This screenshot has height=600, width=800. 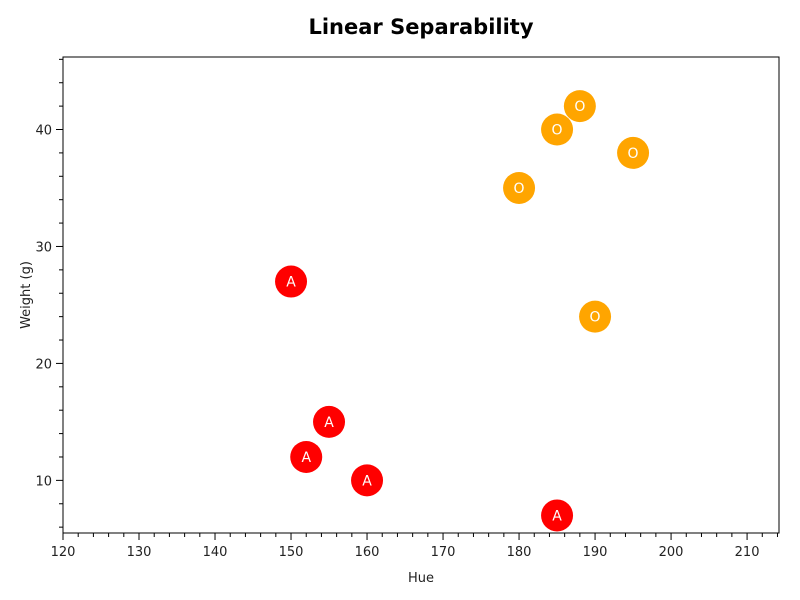 What do you see at coordinates (291, 552) in the screenshot?
I see `x-tick-label: 150` at bounding box center [291, 552].